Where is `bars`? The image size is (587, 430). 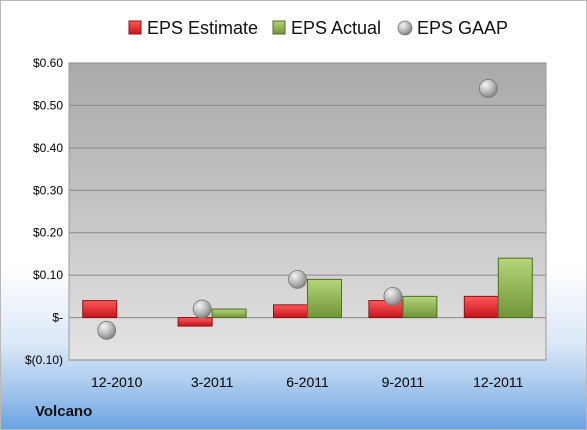
bars is located at coordinates (307, 292).